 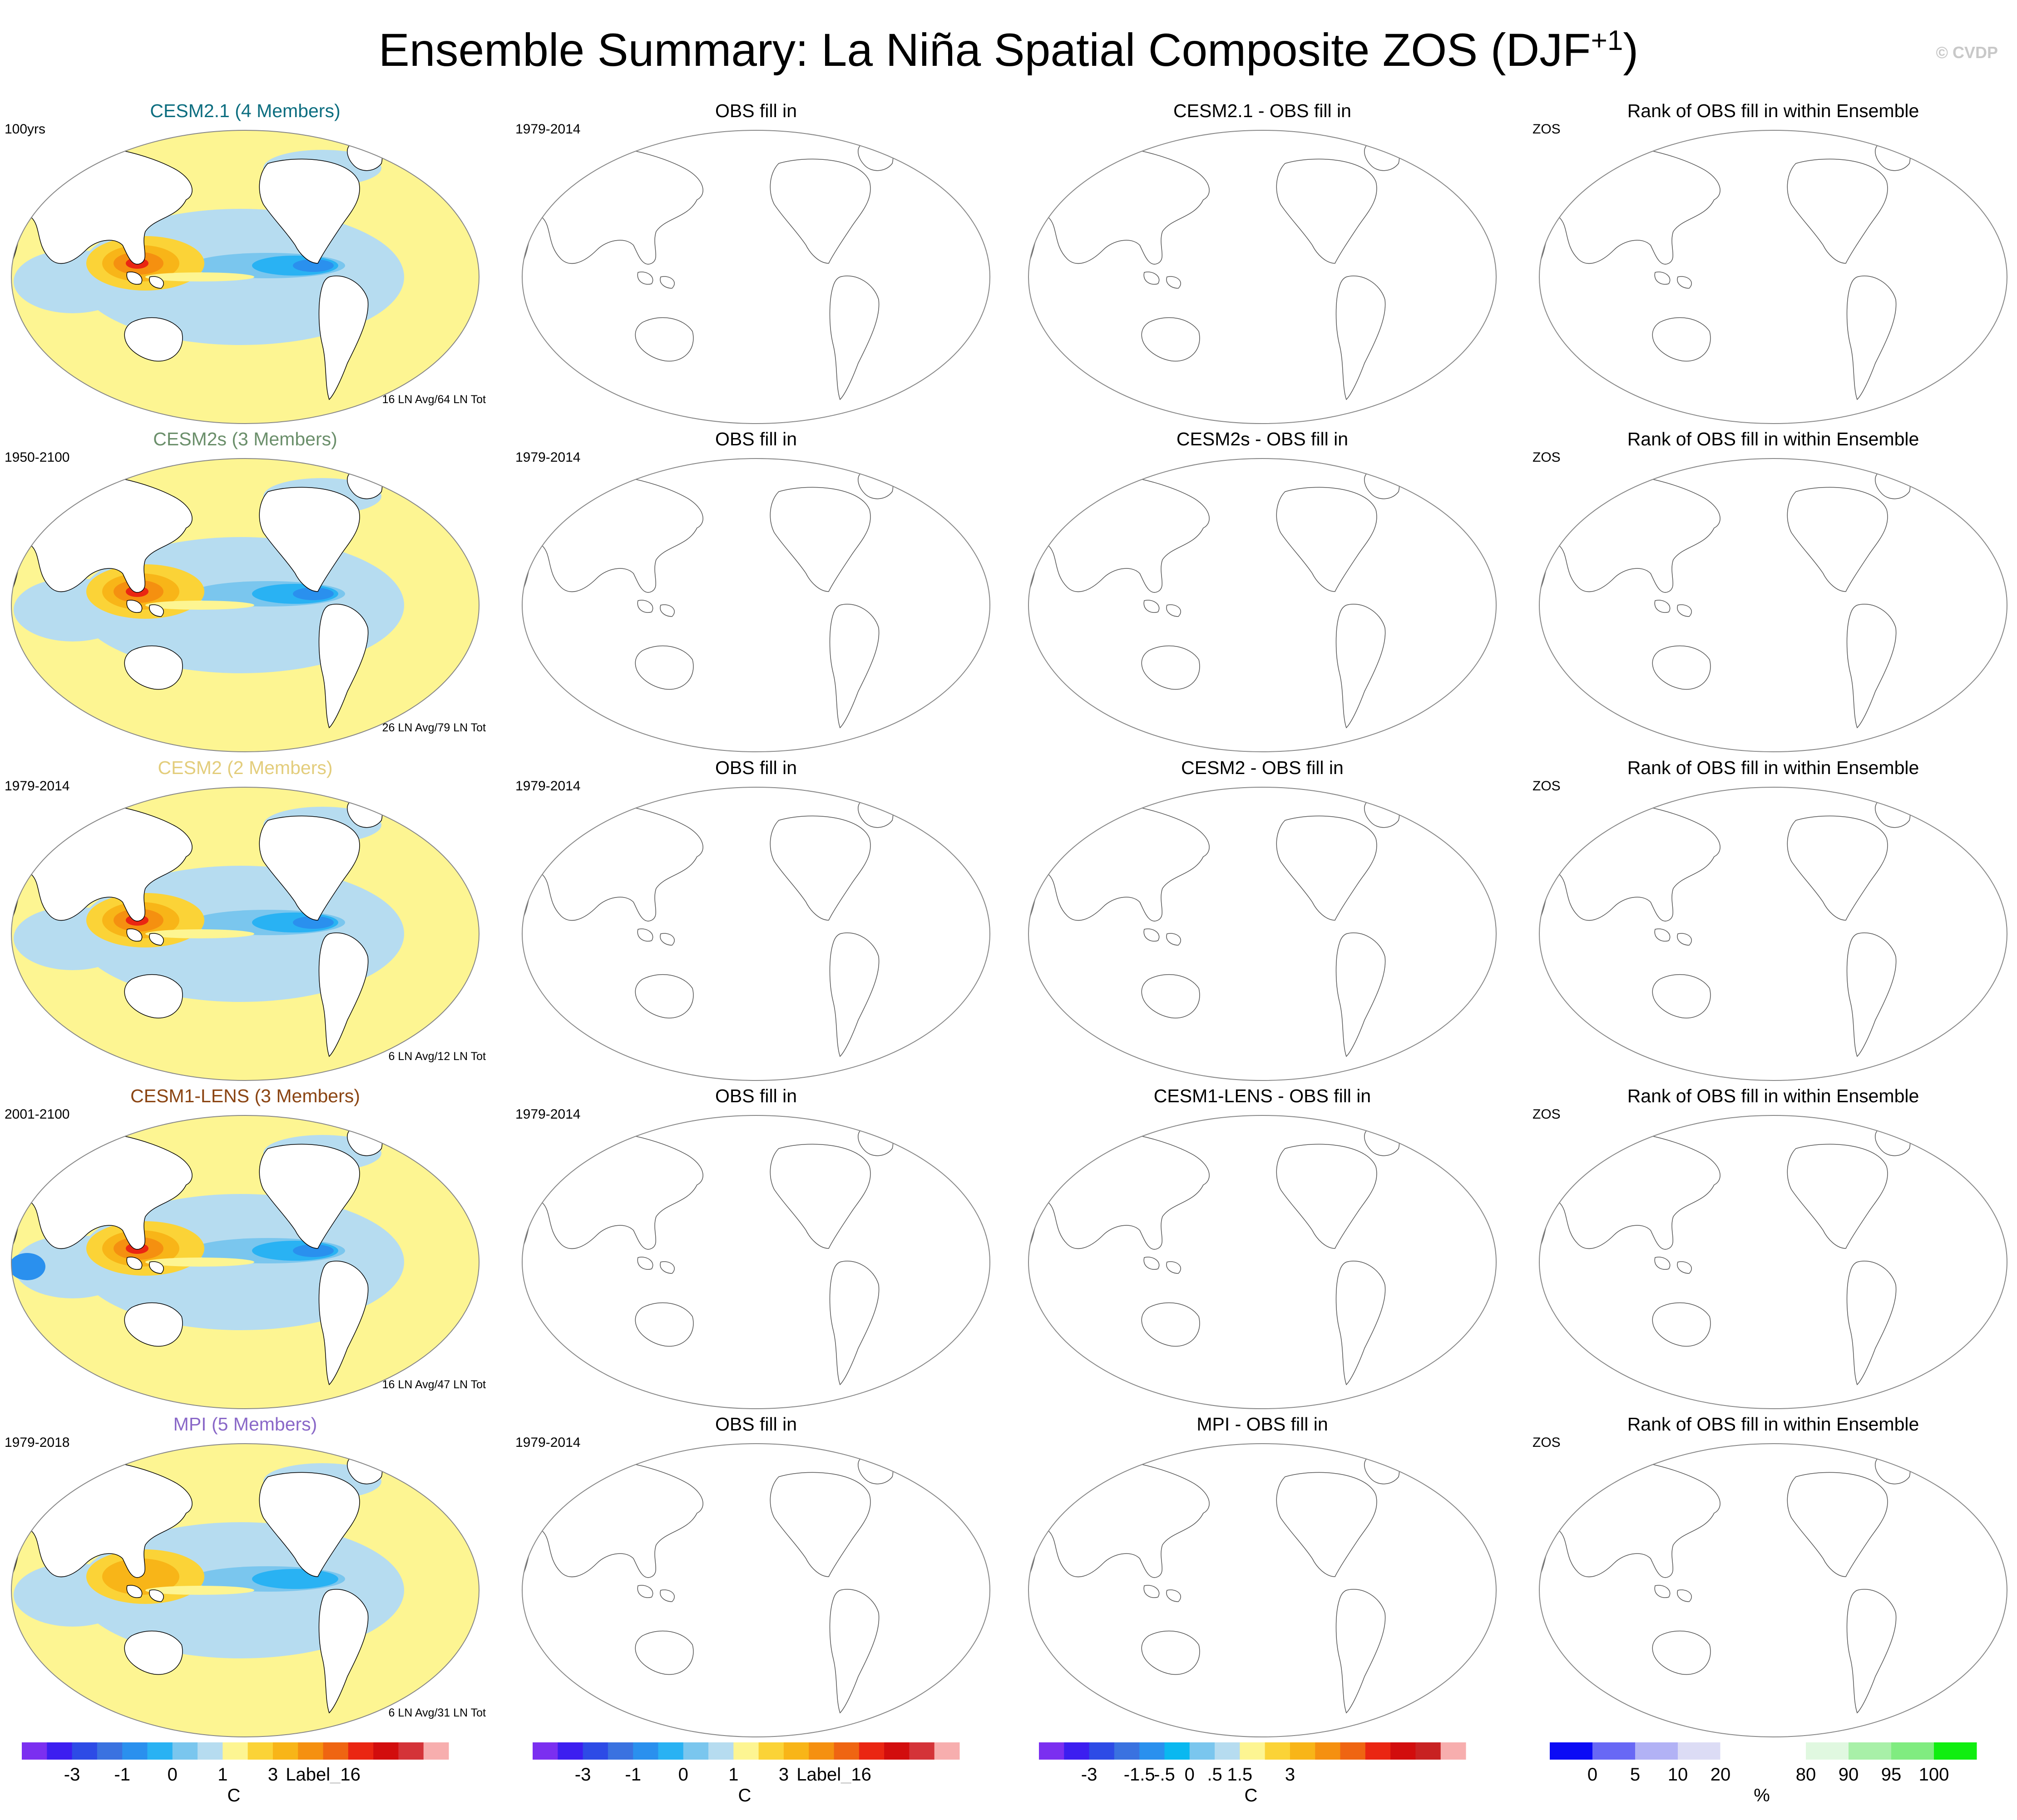 I want to click on panel-title: CESM2.1 - OBS fill in, so click(x=1262, y=110).